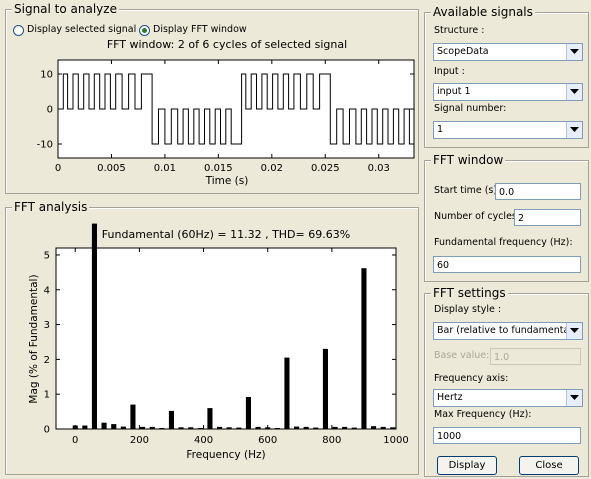  What do you see at coordinates (508, 331) in the screenshot?
I see `display-style-dropdown: Bar (relative to fundamental)` at bounding box center [508, 331].